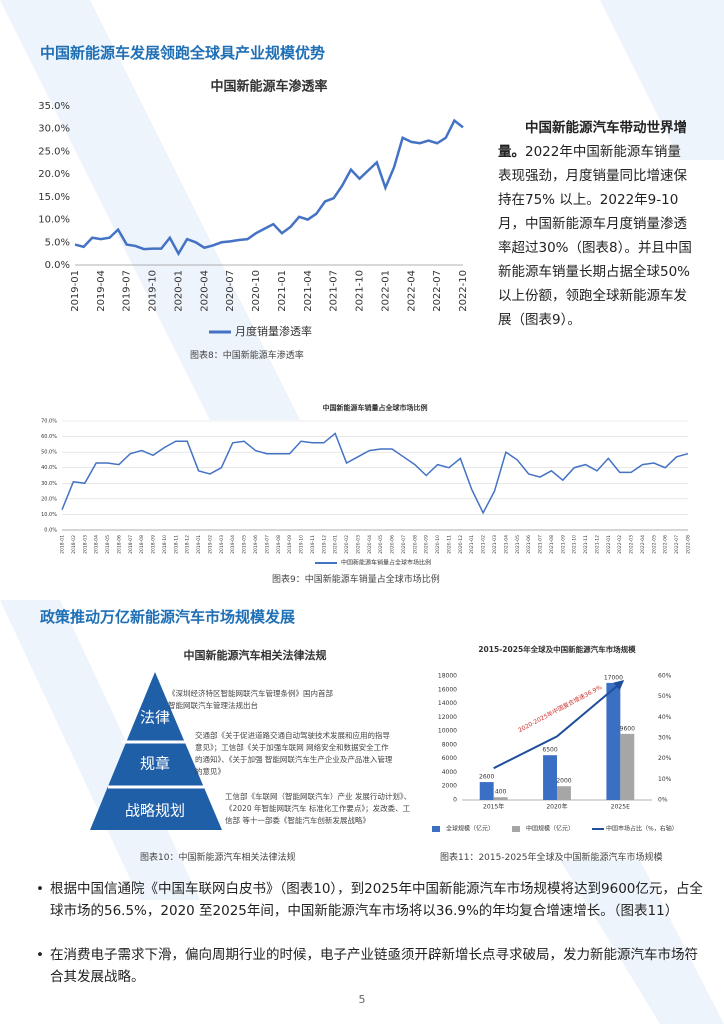  I want to click on x-tick-label: 2019-04, so click(233, 544).